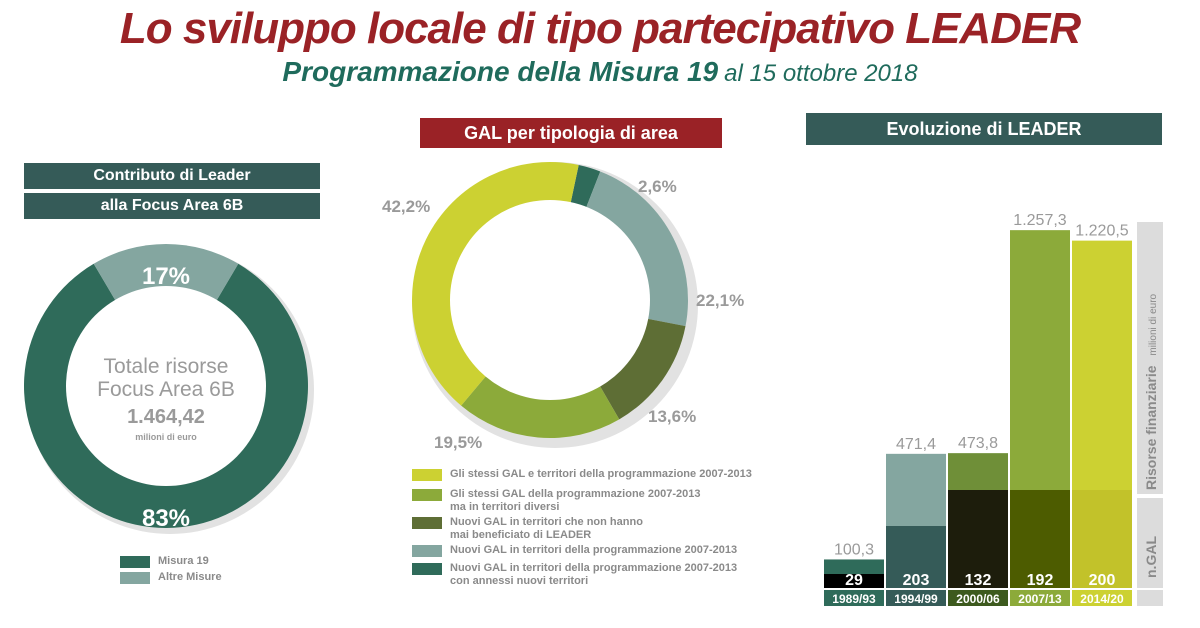 The height and width of the screenshot is (628, 1200). I want to click on side-panel-resources, so click(1150, 358).